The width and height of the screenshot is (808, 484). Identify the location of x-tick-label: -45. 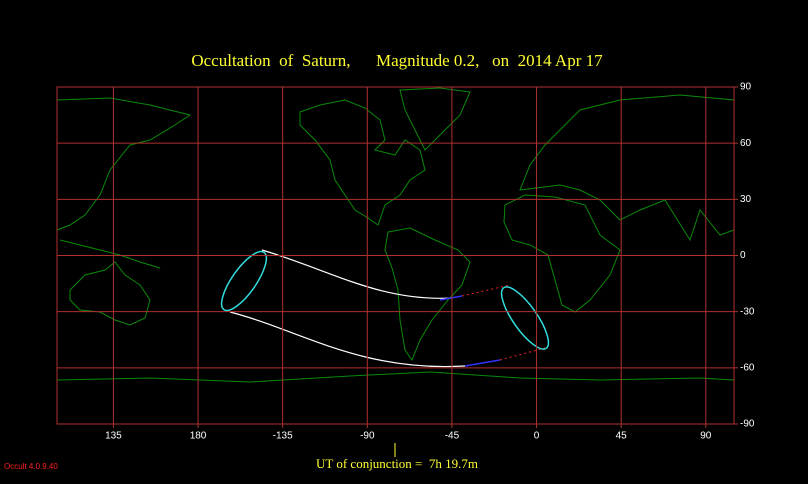
(452, 436).